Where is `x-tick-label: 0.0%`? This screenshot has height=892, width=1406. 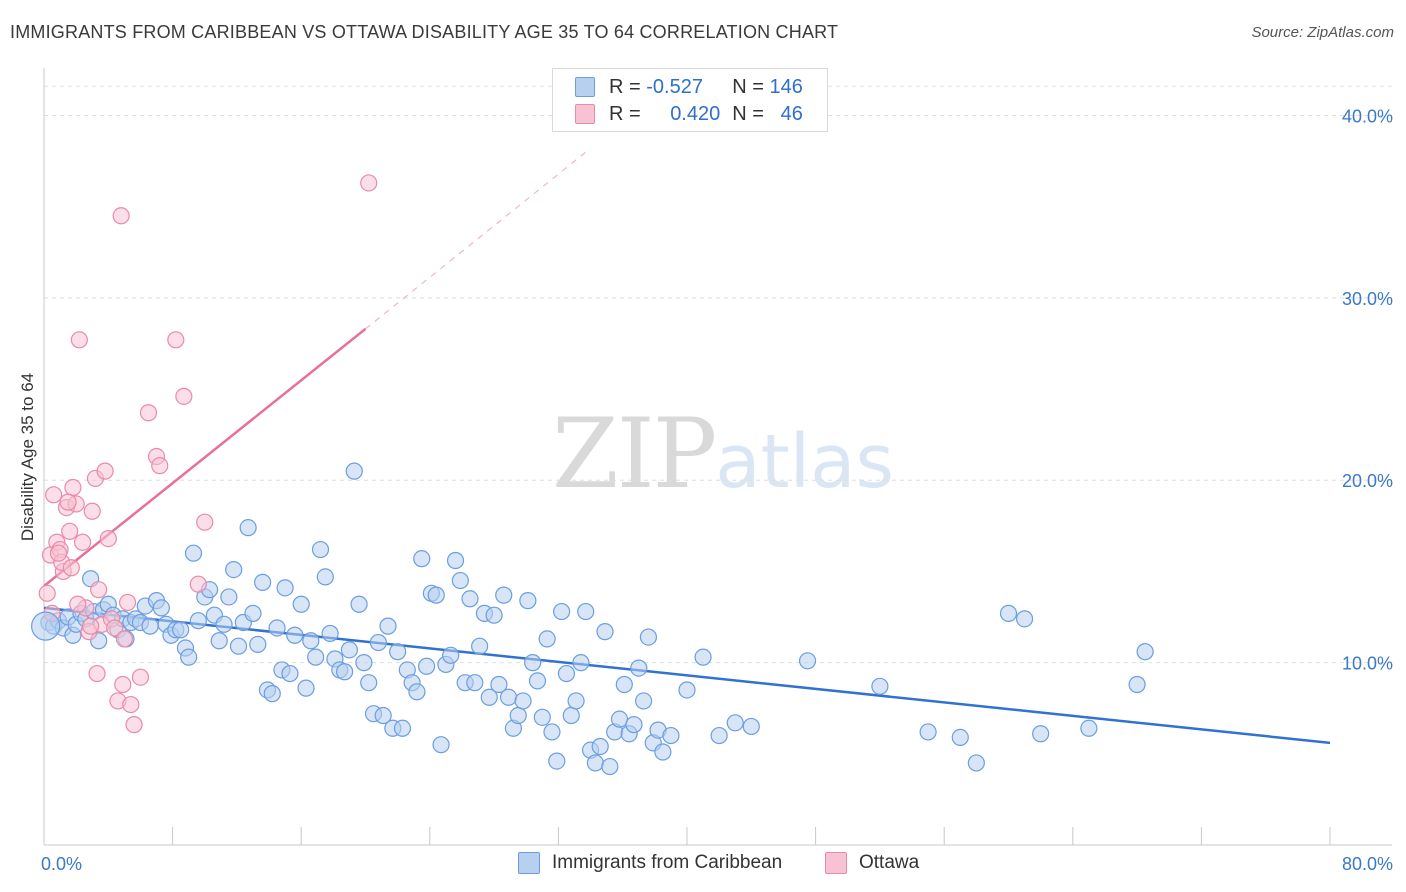 x-tick-label: 0.0% is located at coordinates (61, 864).